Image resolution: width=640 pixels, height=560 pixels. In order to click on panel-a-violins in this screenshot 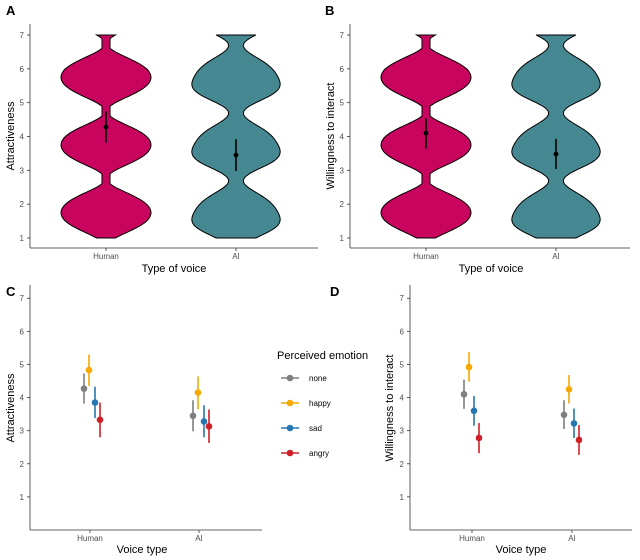, I will do `click(170, 136)`.